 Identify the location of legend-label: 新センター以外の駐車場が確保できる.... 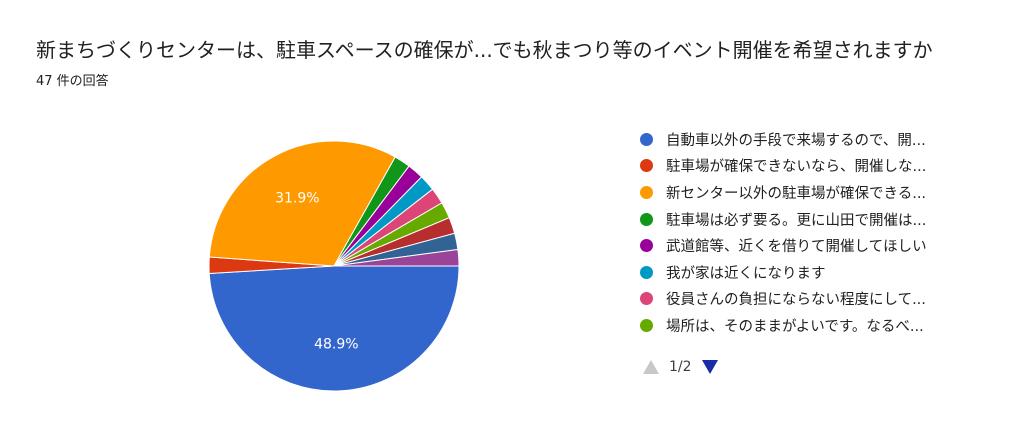
(796, 193).